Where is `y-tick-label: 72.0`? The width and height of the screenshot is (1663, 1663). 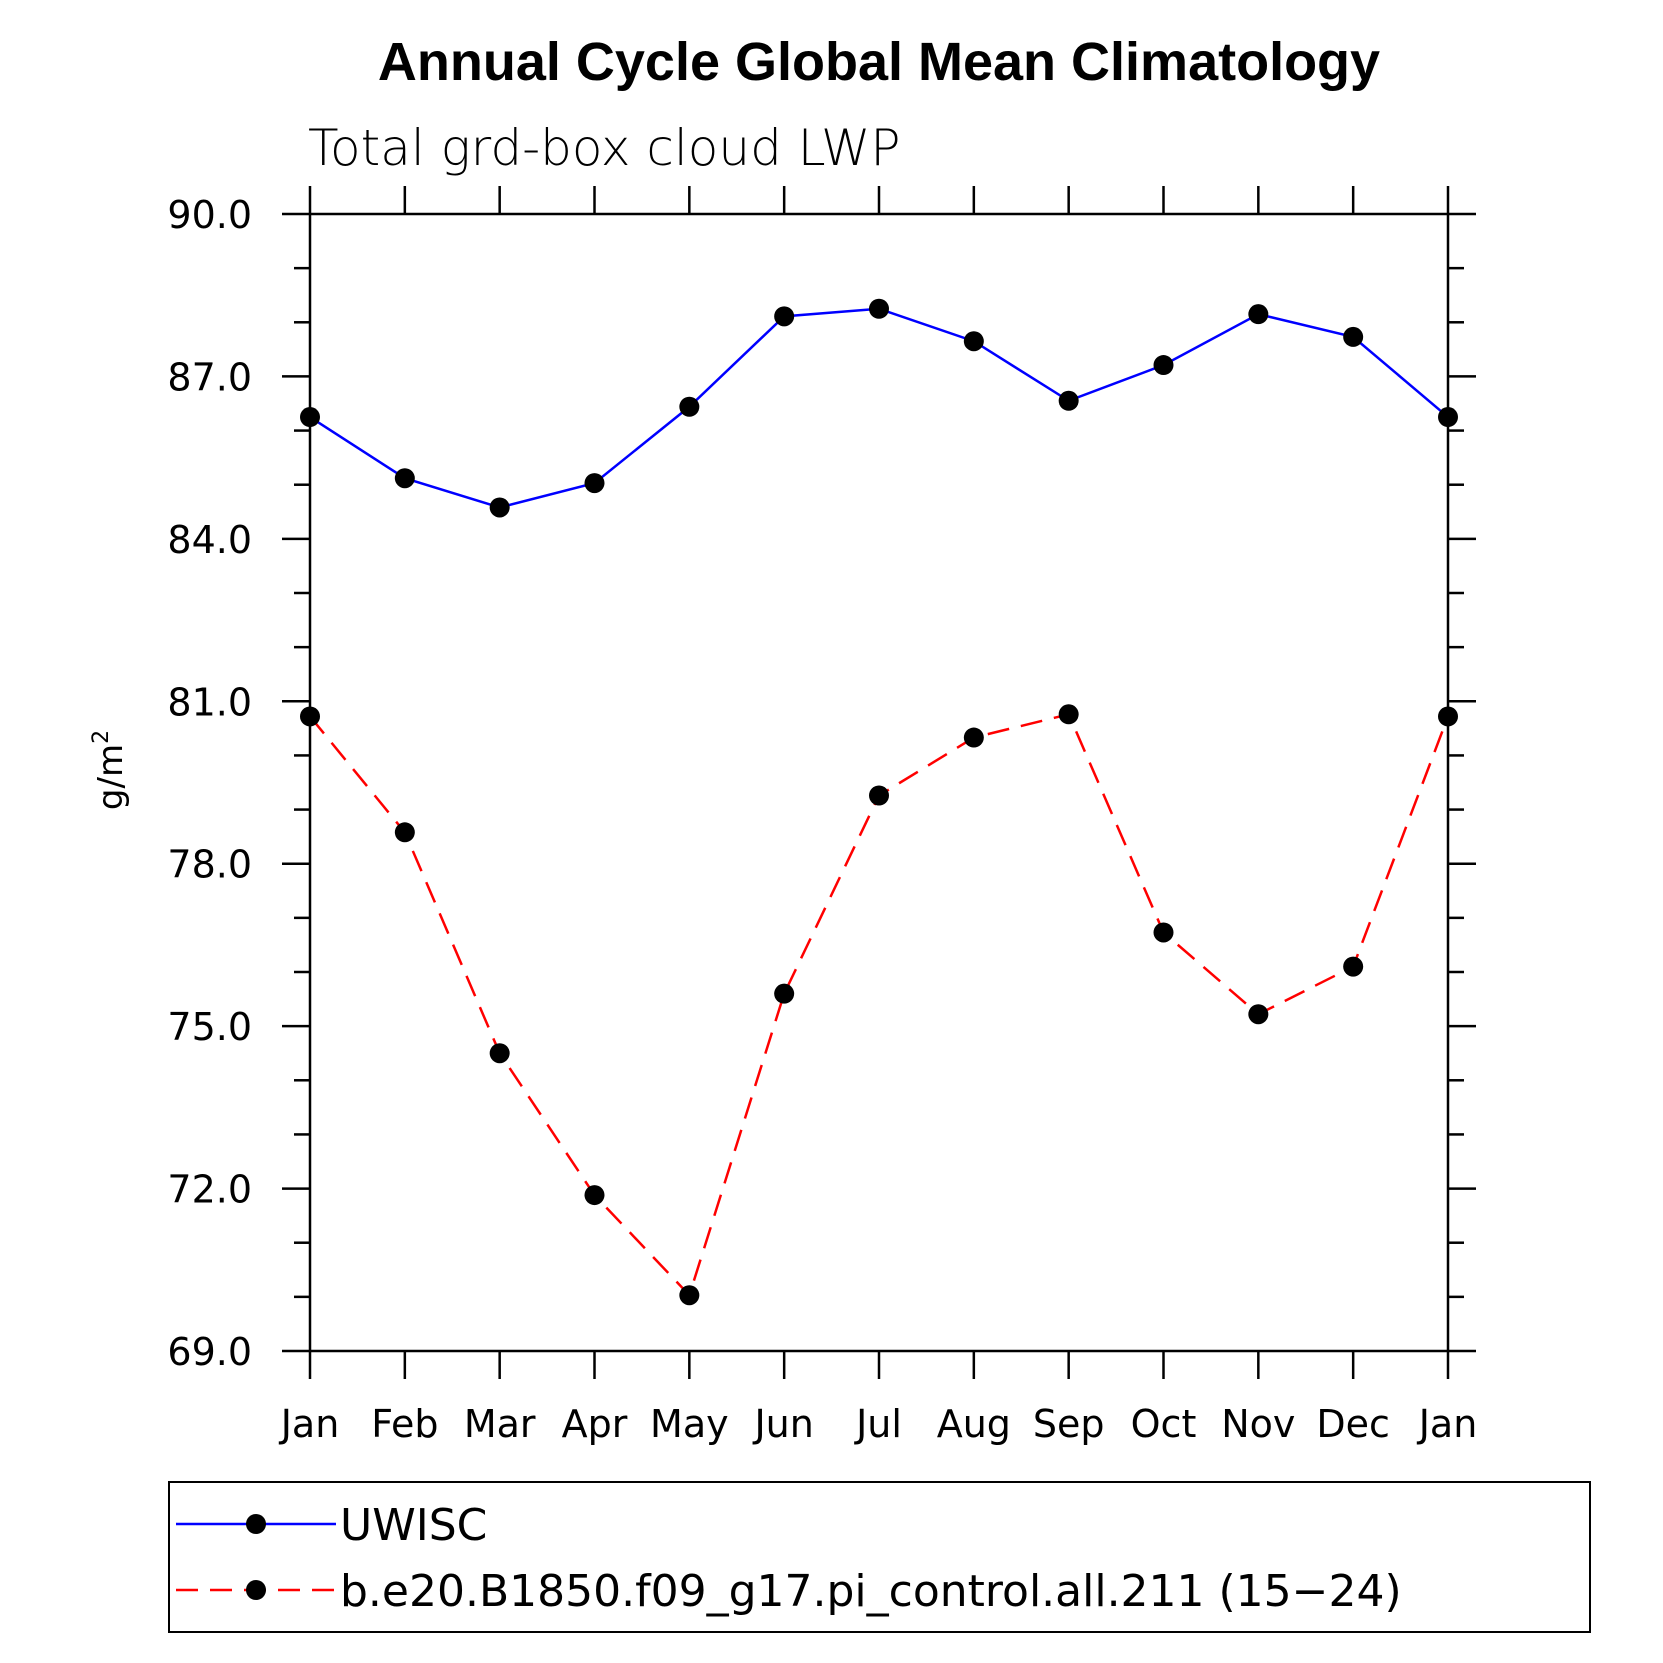 y-tick-label: 72.0 is located at coordinates (209, 1190).